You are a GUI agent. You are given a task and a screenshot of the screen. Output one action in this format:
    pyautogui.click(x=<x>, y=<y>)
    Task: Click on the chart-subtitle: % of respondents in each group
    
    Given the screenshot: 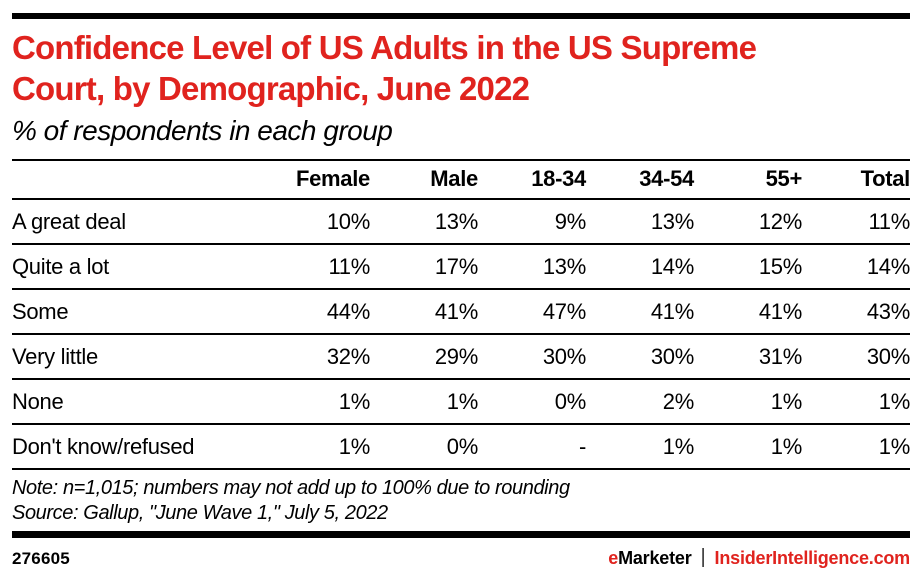 What is the action you would take?
    pyautogui.click(x=202, y=130)
    